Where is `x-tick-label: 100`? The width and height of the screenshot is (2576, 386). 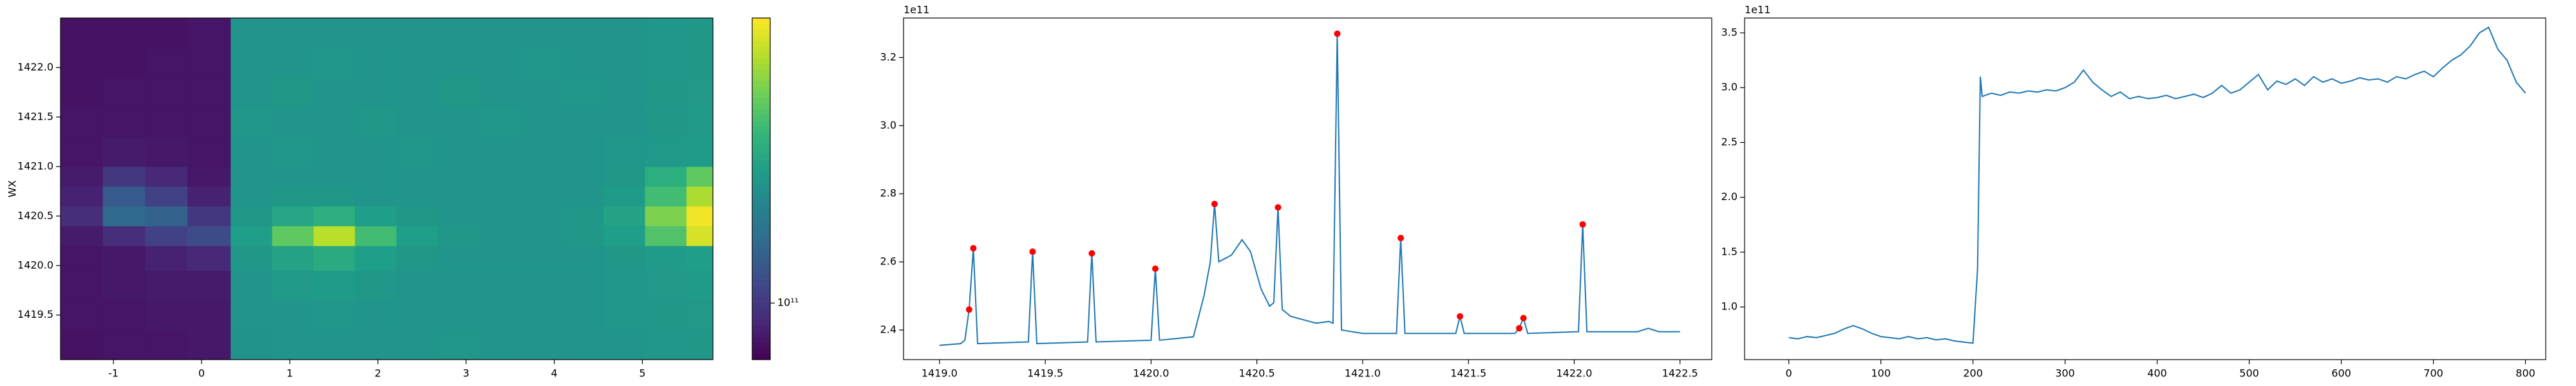 x-tick-label: 100 is located at coordinates (1881, 373).